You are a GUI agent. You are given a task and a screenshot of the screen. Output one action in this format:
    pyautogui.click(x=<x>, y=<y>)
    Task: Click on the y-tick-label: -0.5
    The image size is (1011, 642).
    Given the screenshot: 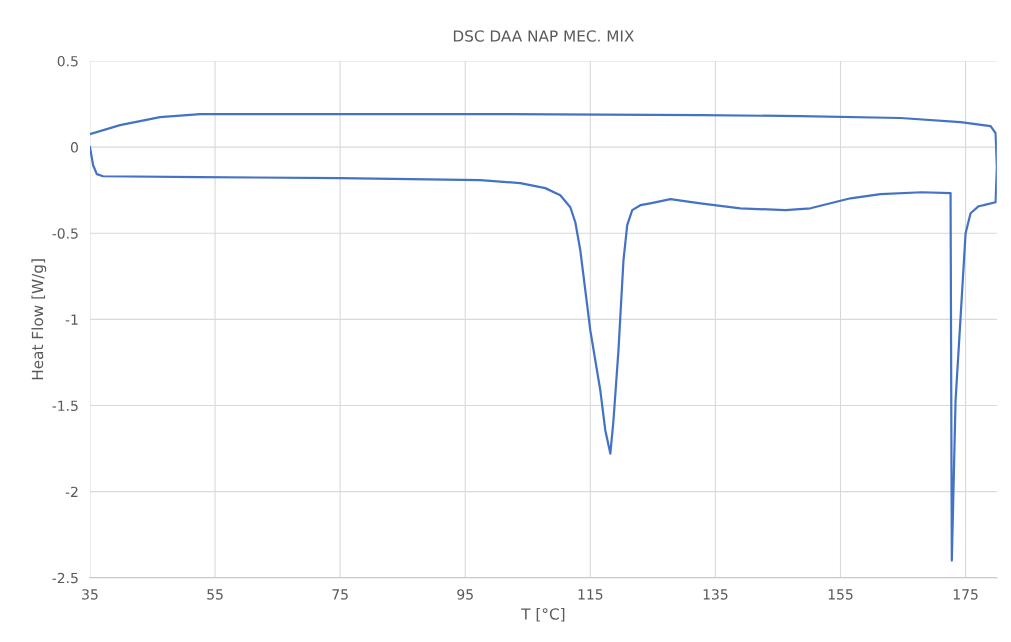 What is the action you would take?
    pyautogui.click(x=65, y=233)
    